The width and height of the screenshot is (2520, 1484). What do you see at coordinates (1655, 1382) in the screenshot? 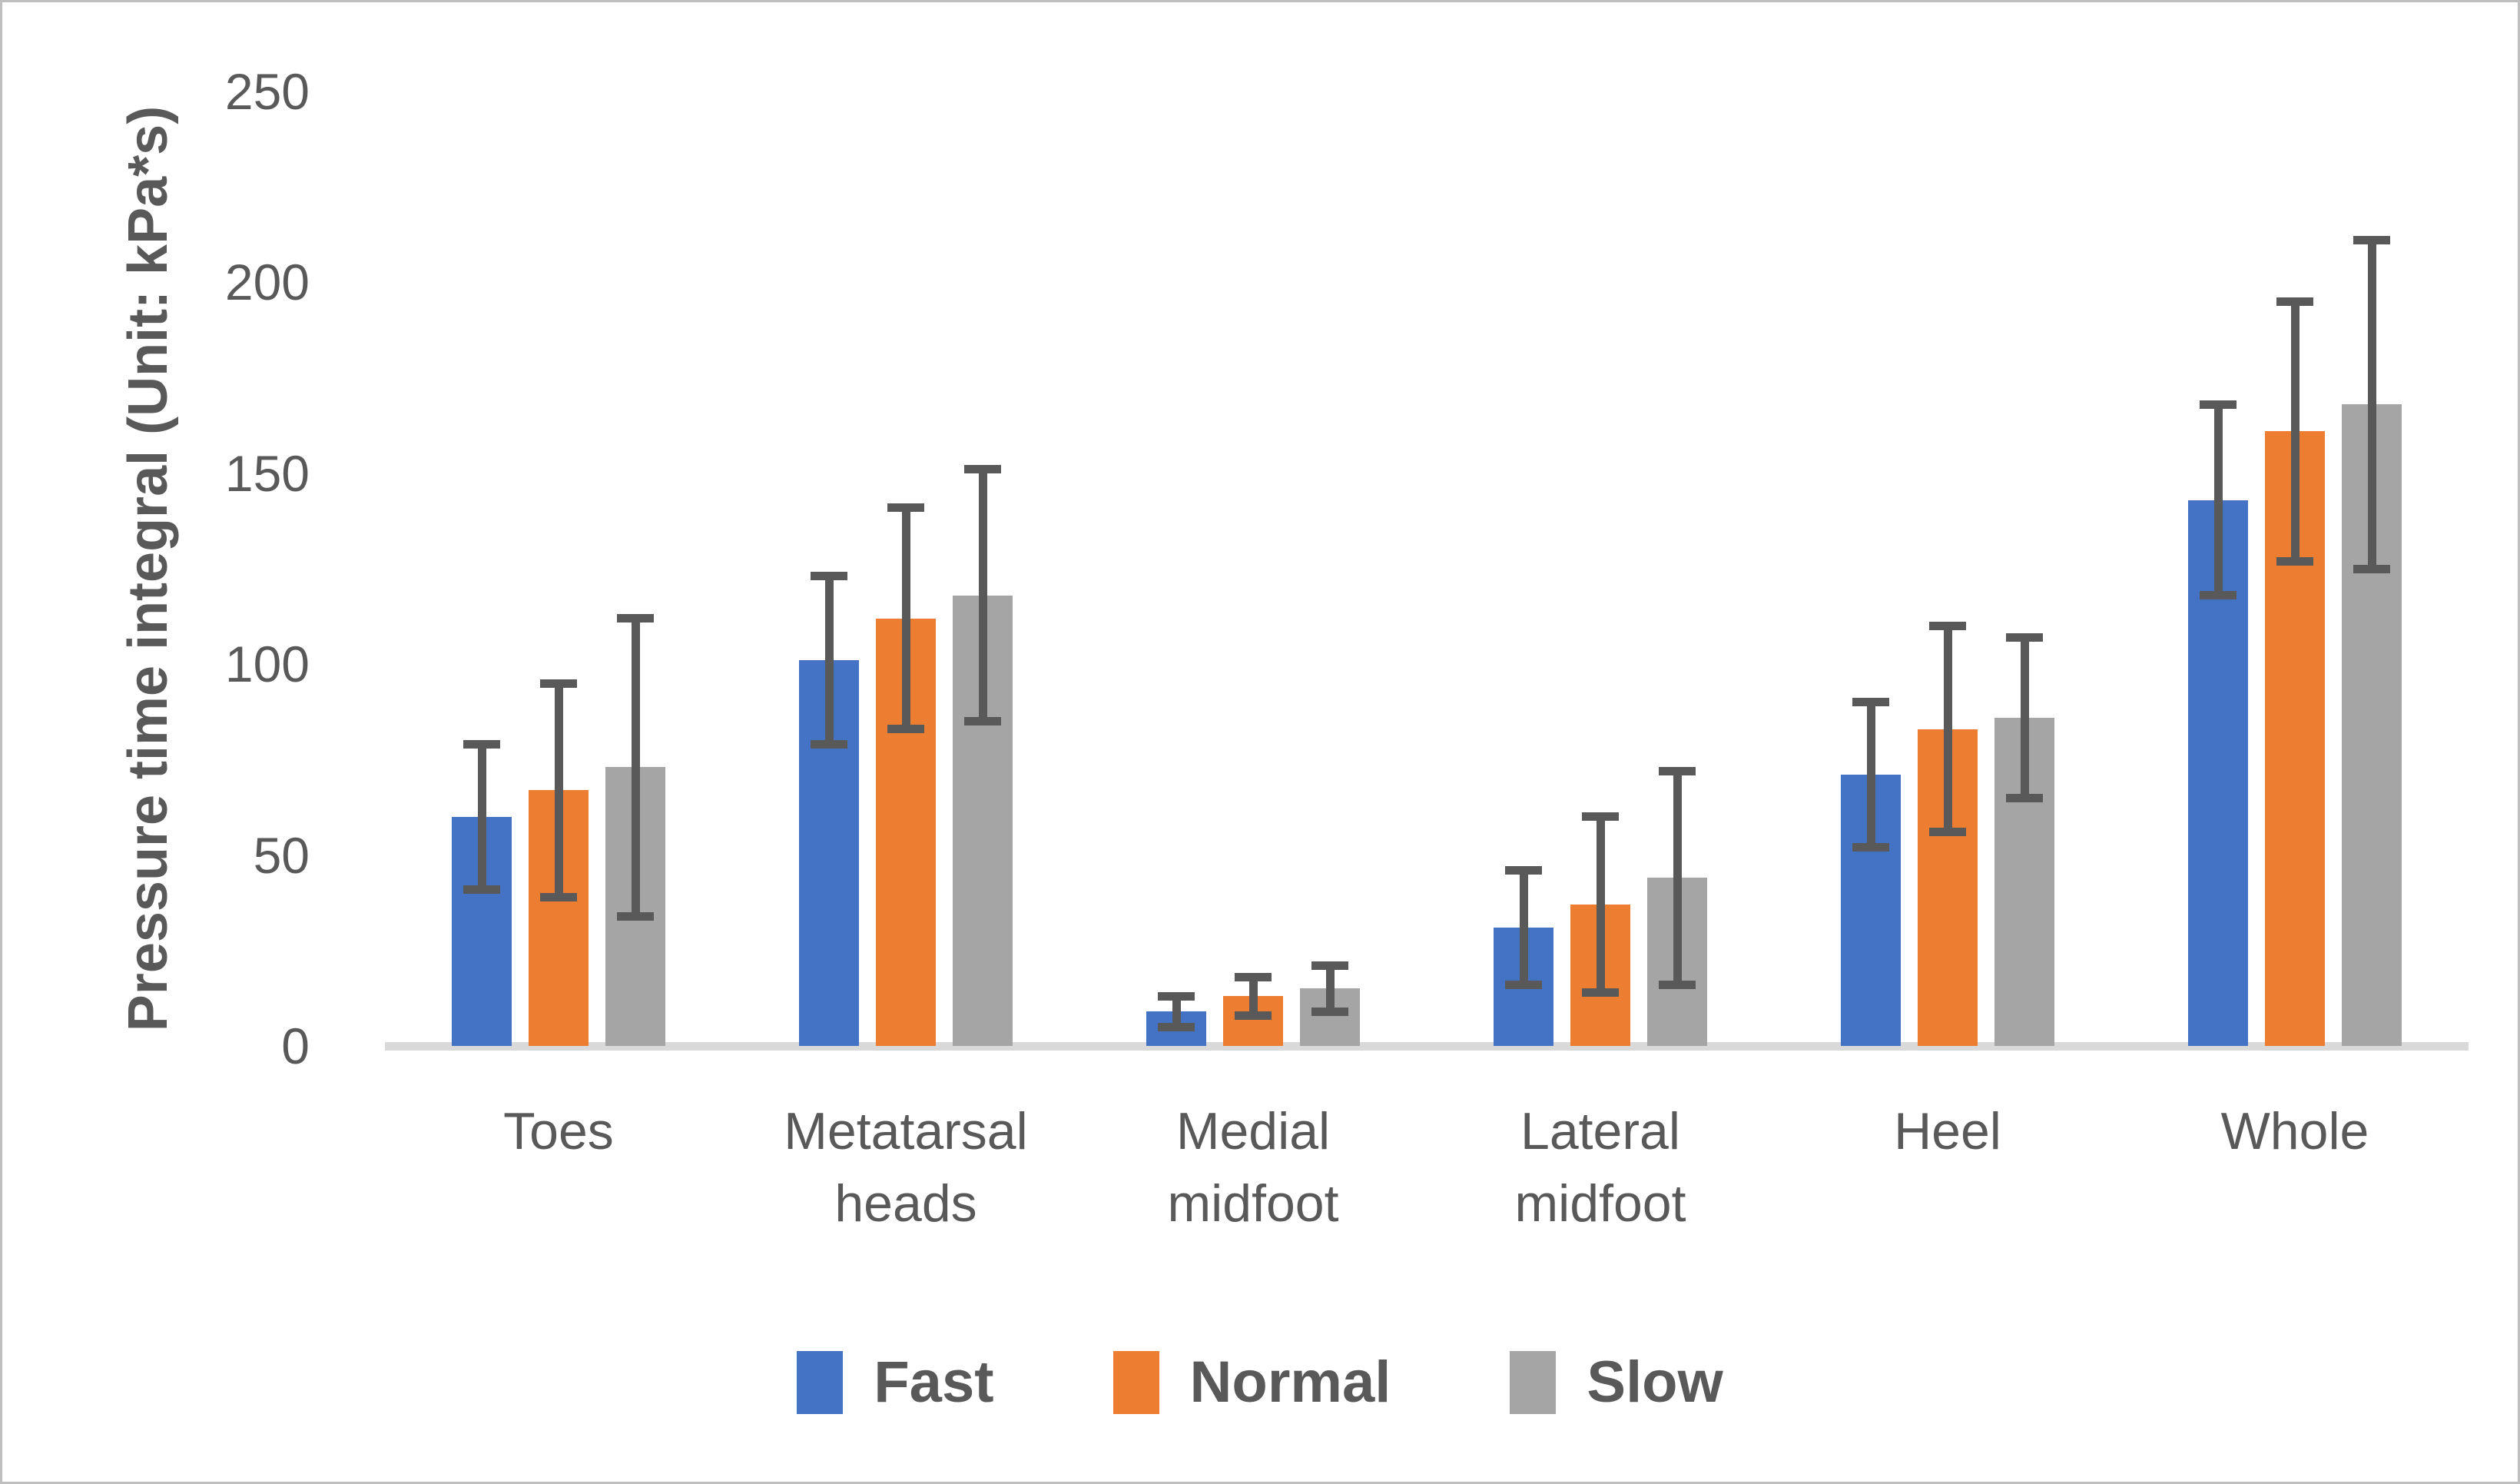
I see `legend-label: Slow` at bounding box center [1655, 1382].